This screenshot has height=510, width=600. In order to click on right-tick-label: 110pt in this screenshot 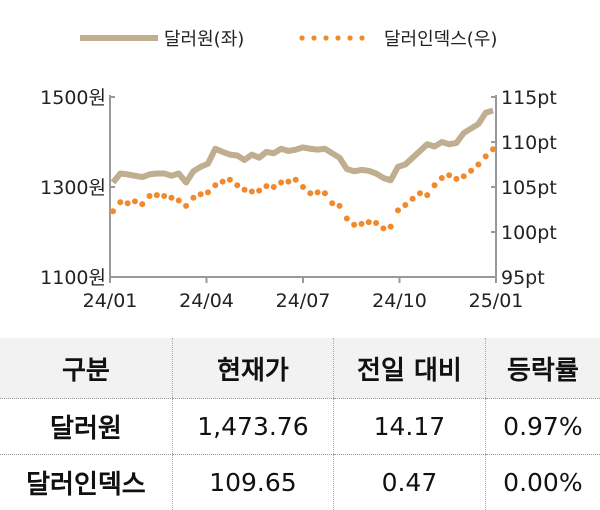, I will do `click(529, 143)`.